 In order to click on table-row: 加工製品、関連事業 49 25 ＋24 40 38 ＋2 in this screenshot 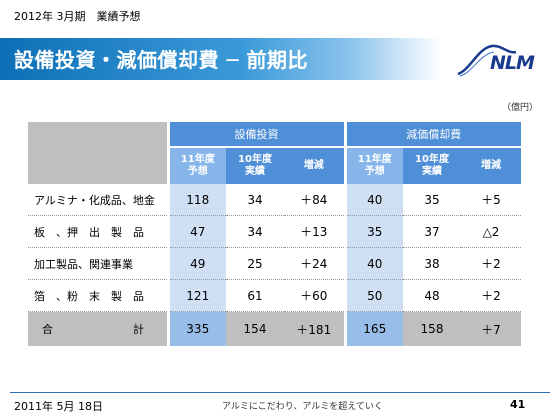, I will do `click(274, 263)`.